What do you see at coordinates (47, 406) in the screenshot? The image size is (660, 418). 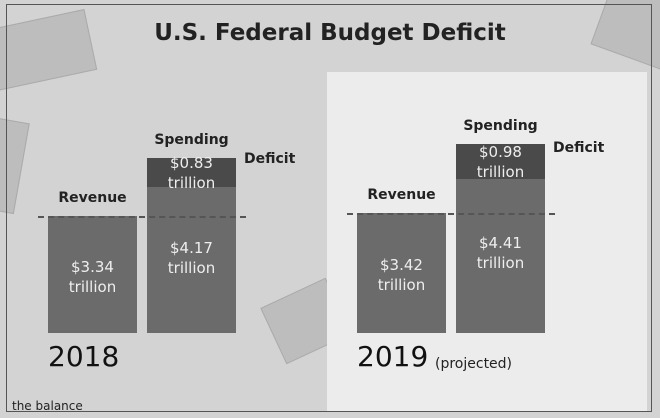 I see `brand: the balance` at bounding box center [47, 406].